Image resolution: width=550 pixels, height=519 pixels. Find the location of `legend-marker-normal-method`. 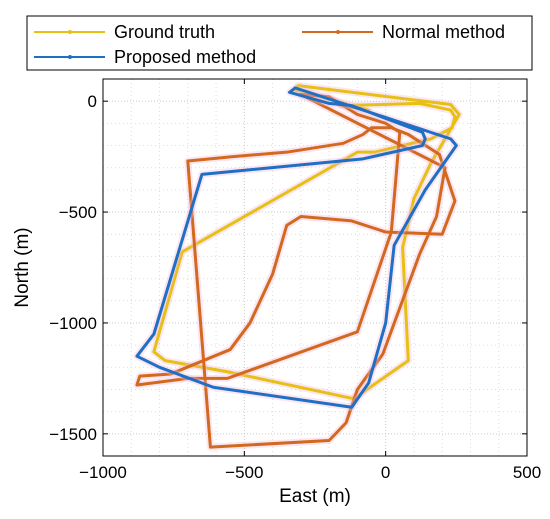

legend-marker-normal-method is located at coordinates (338, 32).